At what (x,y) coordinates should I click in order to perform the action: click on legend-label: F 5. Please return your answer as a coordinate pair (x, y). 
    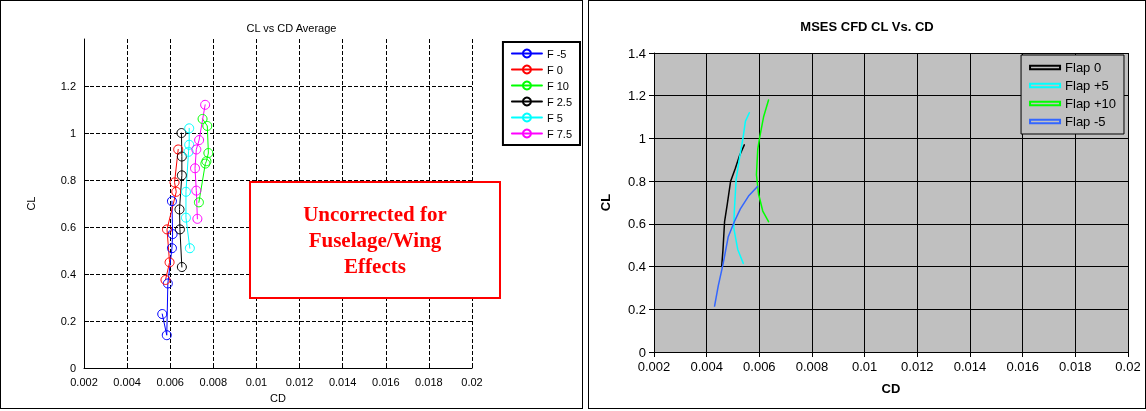
    Looking at the image, I should click on (554, 117).